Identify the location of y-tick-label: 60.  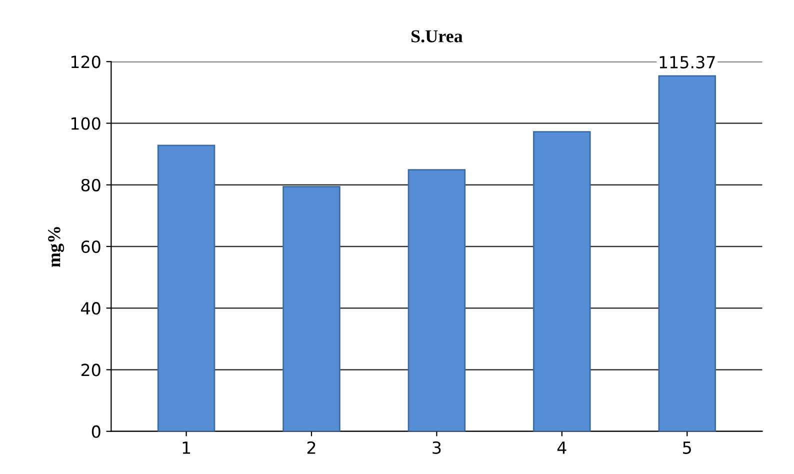
(90, 247).